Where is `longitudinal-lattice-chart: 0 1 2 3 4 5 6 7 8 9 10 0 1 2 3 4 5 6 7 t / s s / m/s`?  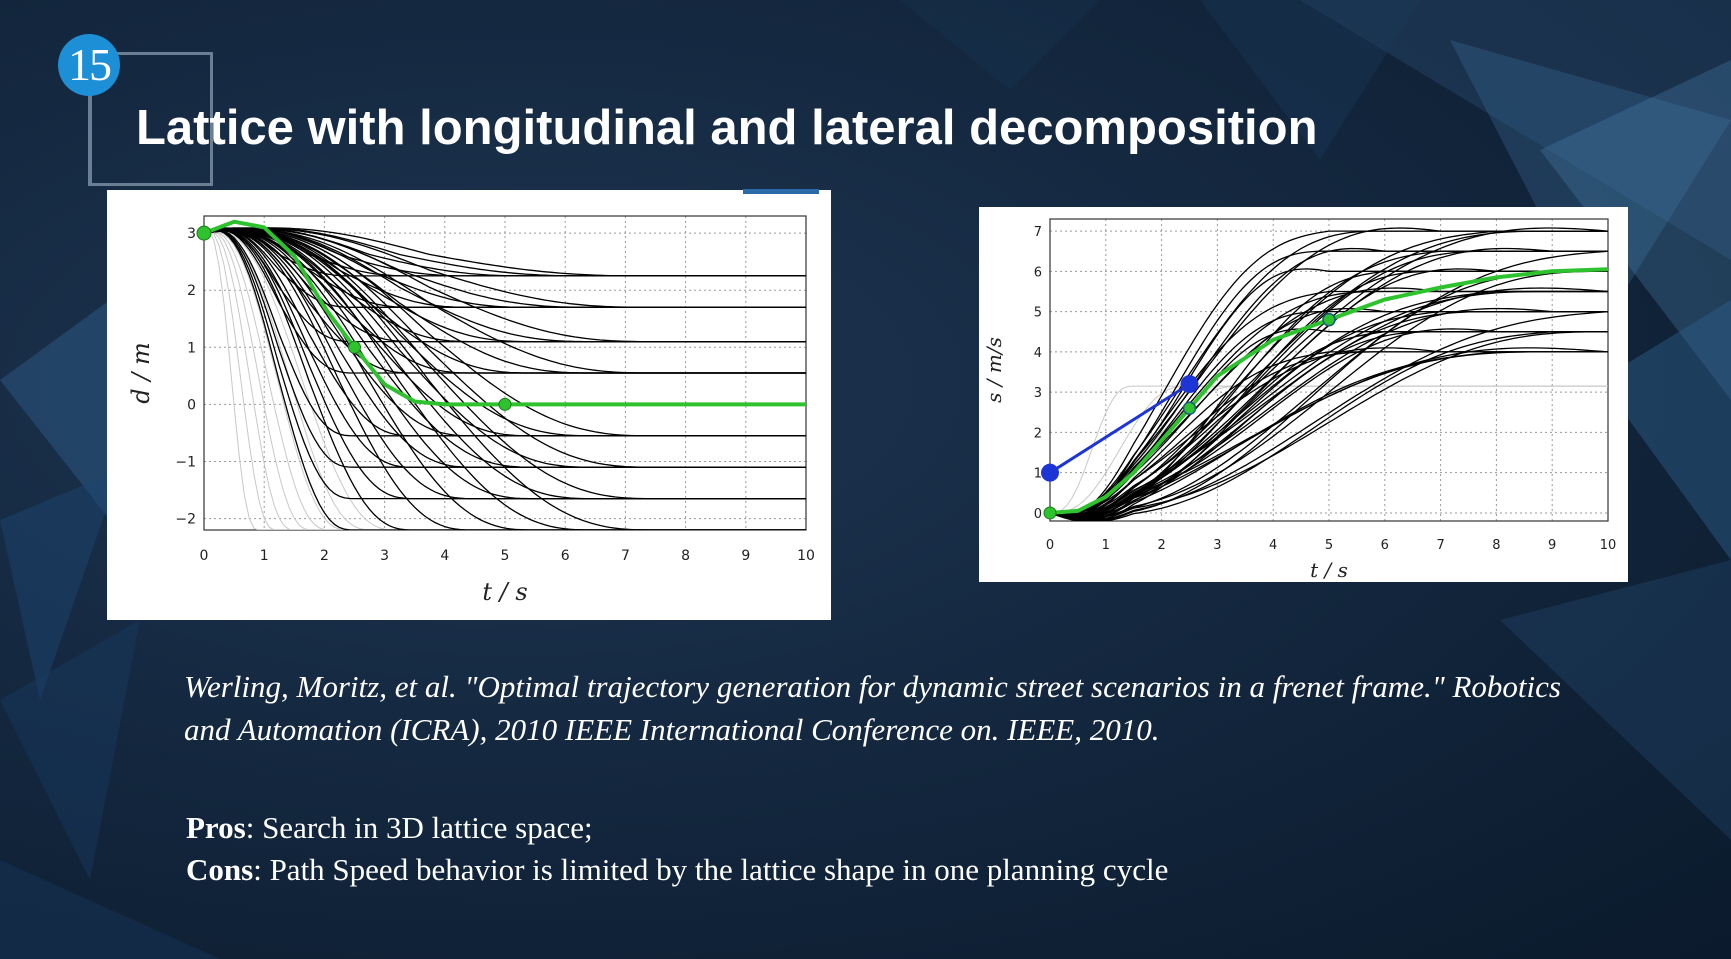
longitudinal-lattice-chart: 0 1 2 3 4 5 6 7 8 9 10 0 1 2 3 4 5 6 7 t / s s / m/s is located at coordinates (1299, 400).